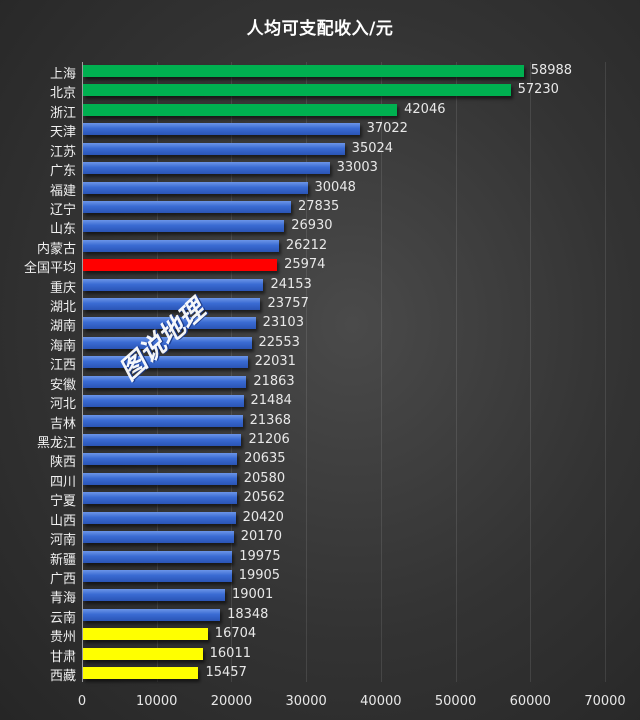 The image size is (640, 720). What do you see at coordinates (320, 169) in the screenshot?
I see `bar-row: 广东 33003` at bounding box center [320, 169].